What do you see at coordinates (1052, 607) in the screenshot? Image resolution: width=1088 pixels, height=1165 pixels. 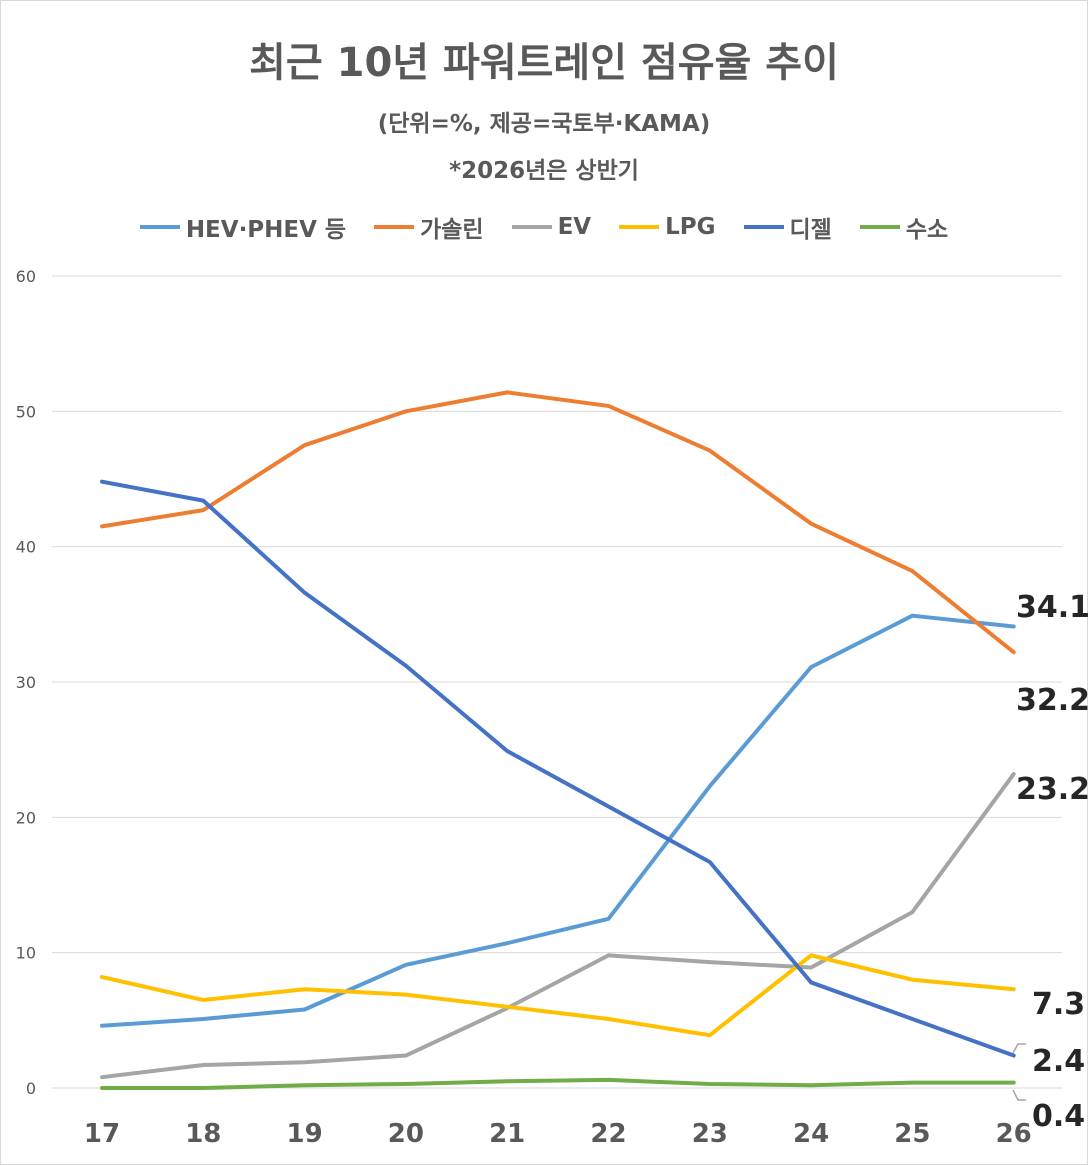 I see `data-label-0: 34.1` at bounding box center [1052, 607].